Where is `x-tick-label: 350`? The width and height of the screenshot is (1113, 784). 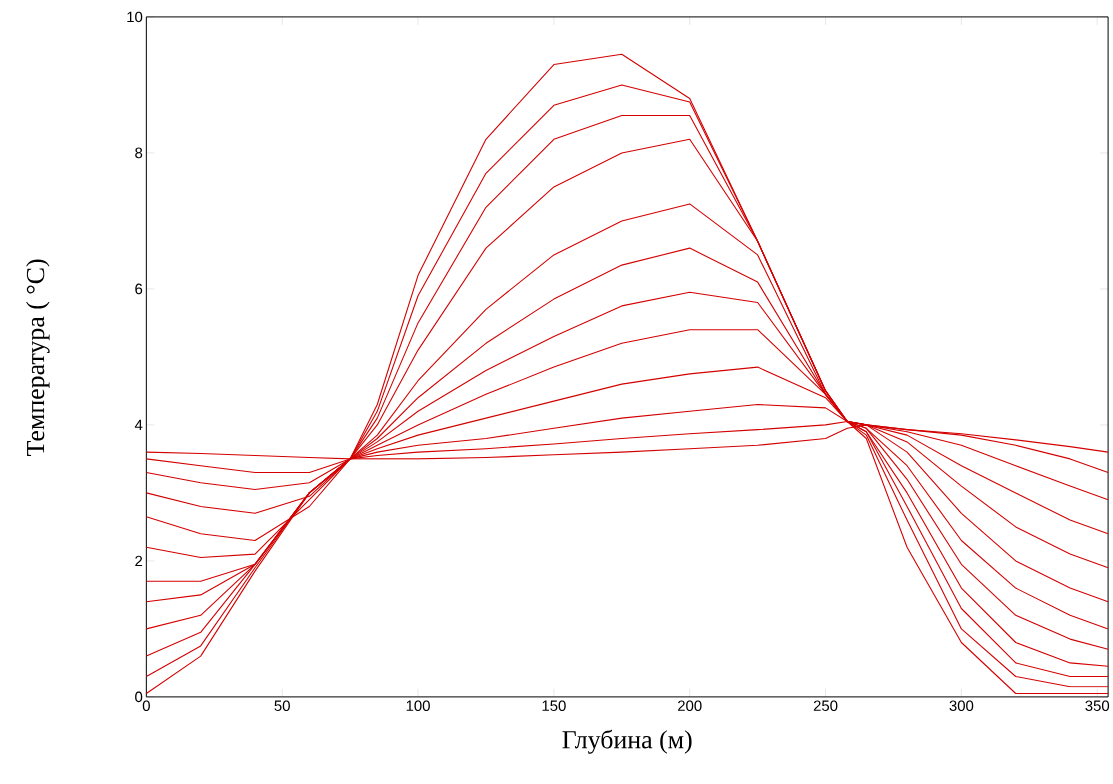 x-tick-label: 350 is located at coordinates (1097, 706).